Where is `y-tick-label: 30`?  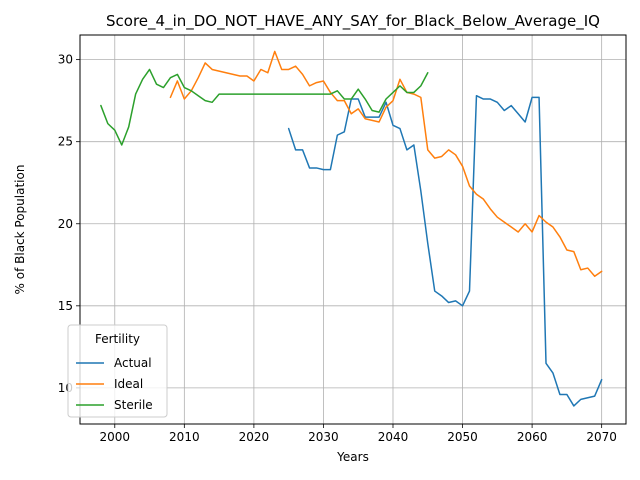
y-tick-label: 30 is located at coordinates (65, 60).